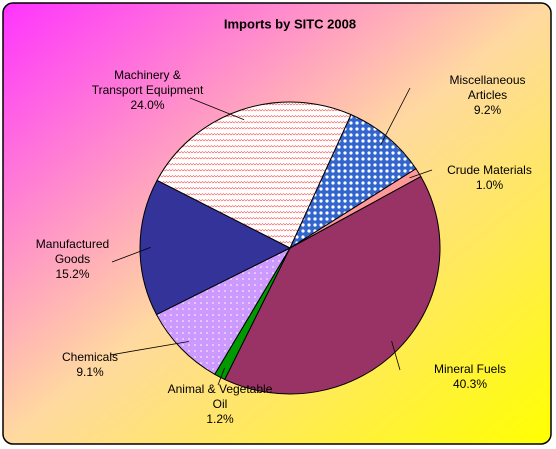 The height and width of the screenshot is (449, 556). I want to click on slice-label: Miscellaneous Articles 9.2%, so click(487, 95).